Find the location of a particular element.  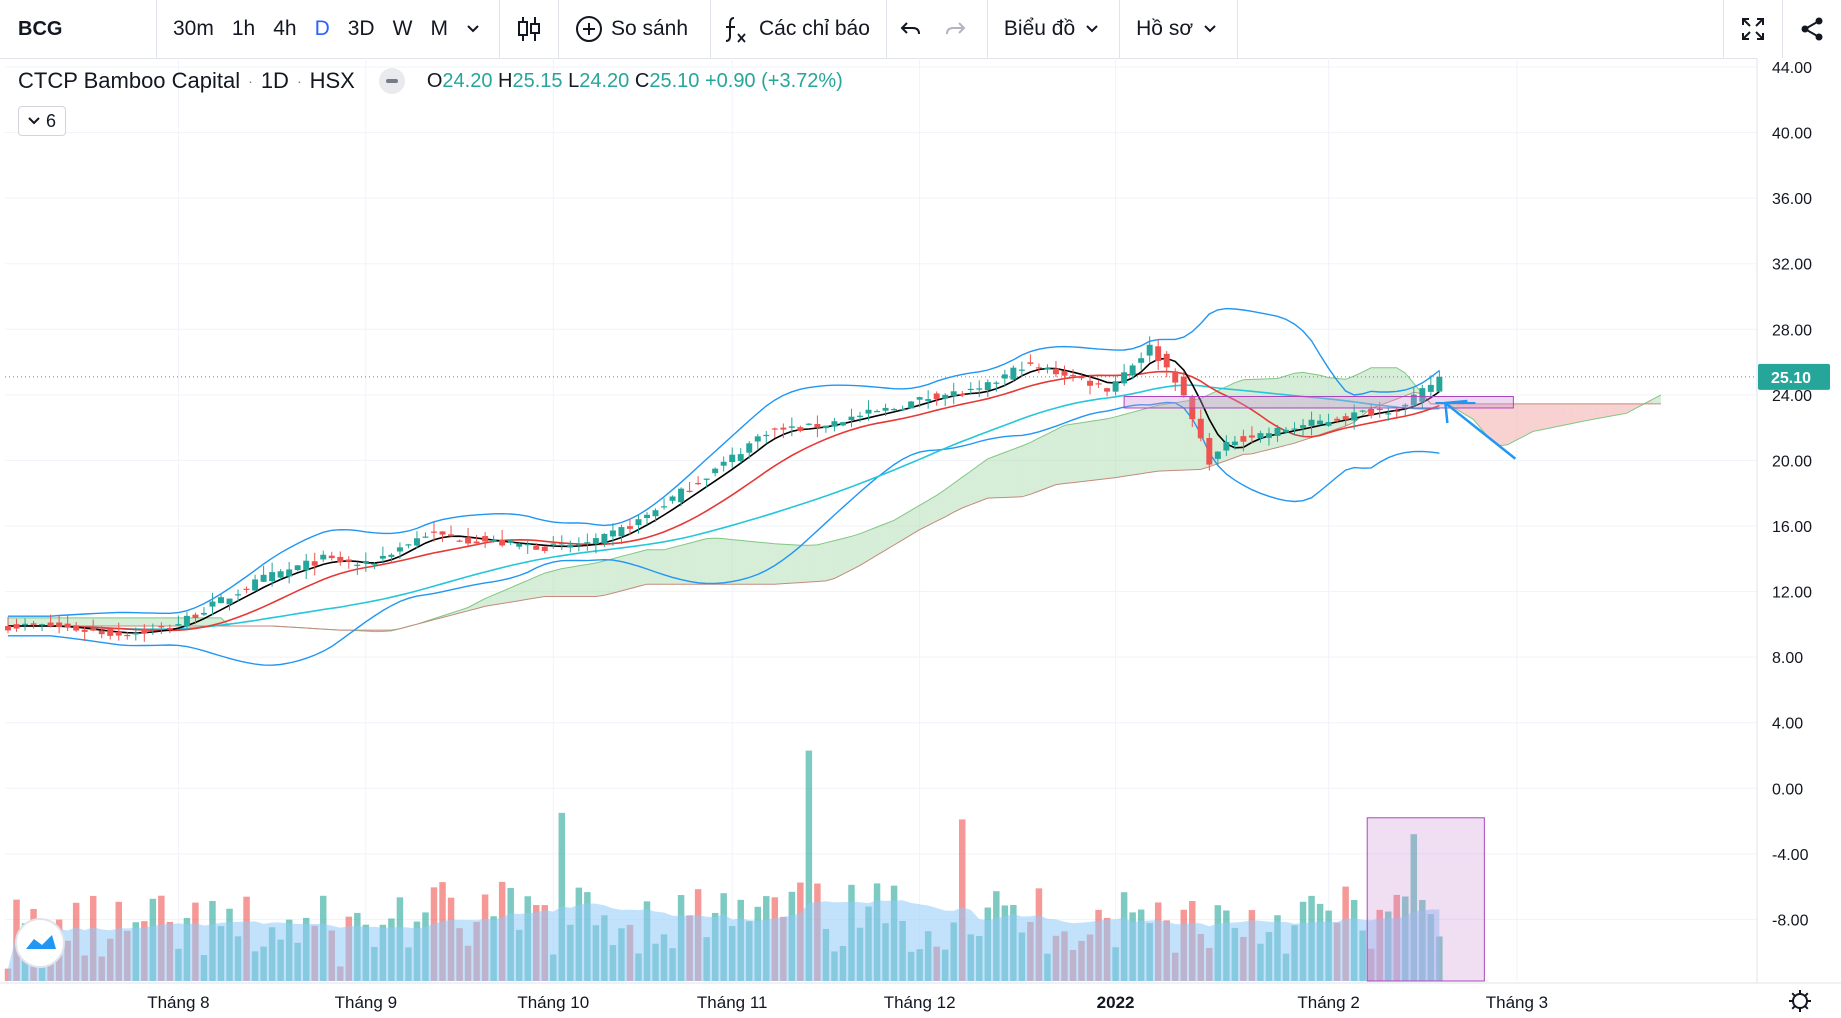

time-tick-label: Tháng 8 is located at coordinates (178, 1002).